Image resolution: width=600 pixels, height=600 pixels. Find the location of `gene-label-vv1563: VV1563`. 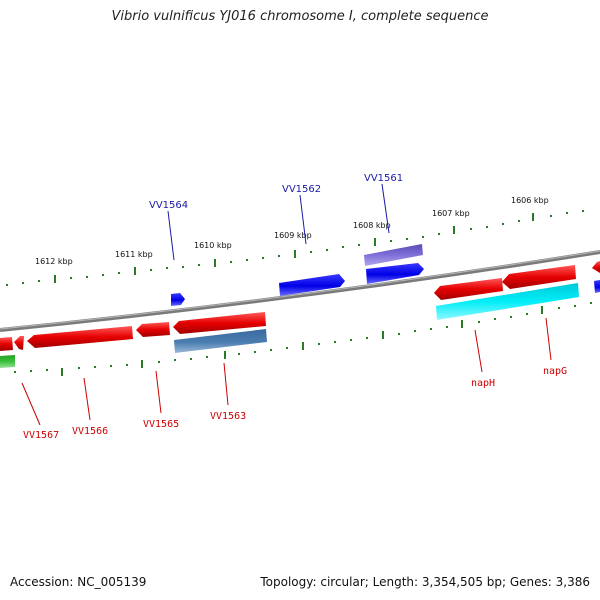

gene-label-vv1563: VV1563 is located at coordinates (228, 416).